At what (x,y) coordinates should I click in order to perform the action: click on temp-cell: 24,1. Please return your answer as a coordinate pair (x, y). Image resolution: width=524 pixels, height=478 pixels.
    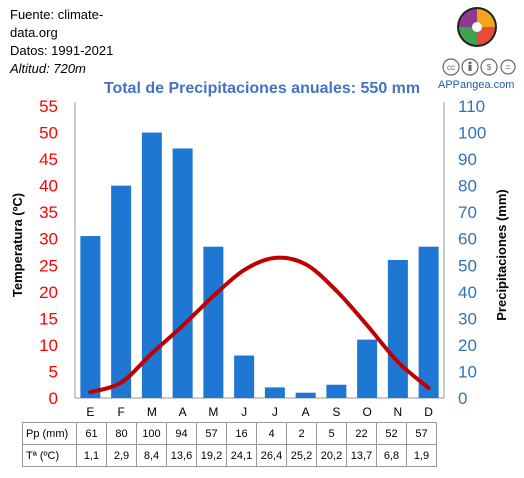
    Looking at the image, I should click on (241, 455).